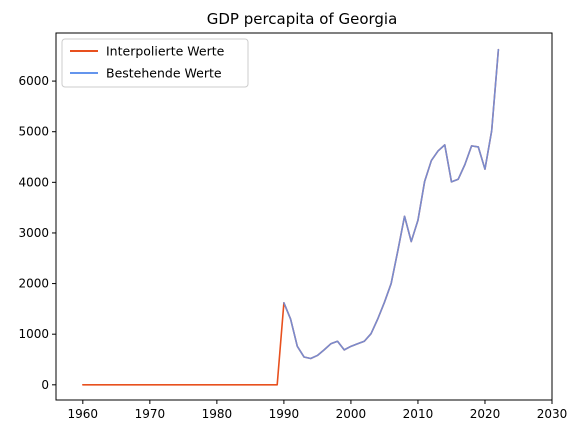 This screenshot has height=435, width=578. I want to click on legend-box, so click(155, 63).